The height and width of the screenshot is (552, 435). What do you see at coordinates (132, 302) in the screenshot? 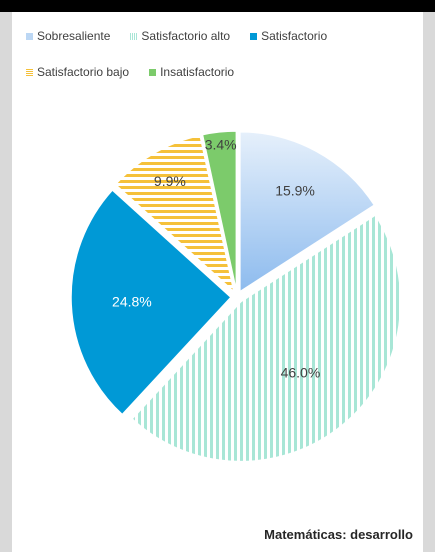
I see `data-label-satisfactorio: 24.8%` at bounding box center [132, 302].